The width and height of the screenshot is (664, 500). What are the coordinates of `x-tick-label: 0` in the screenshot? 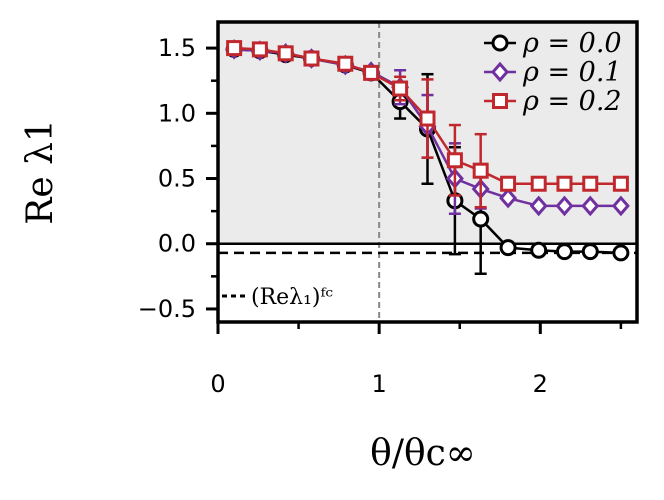 It's located at (217, 384).